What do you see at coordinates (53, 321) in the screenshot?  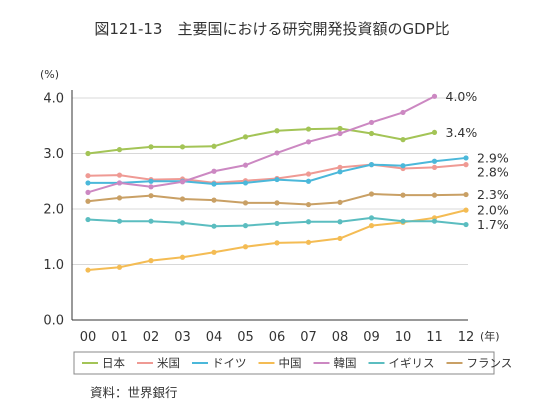 I see `y-tick-label: 0.0` at bounding box center [53, 321].